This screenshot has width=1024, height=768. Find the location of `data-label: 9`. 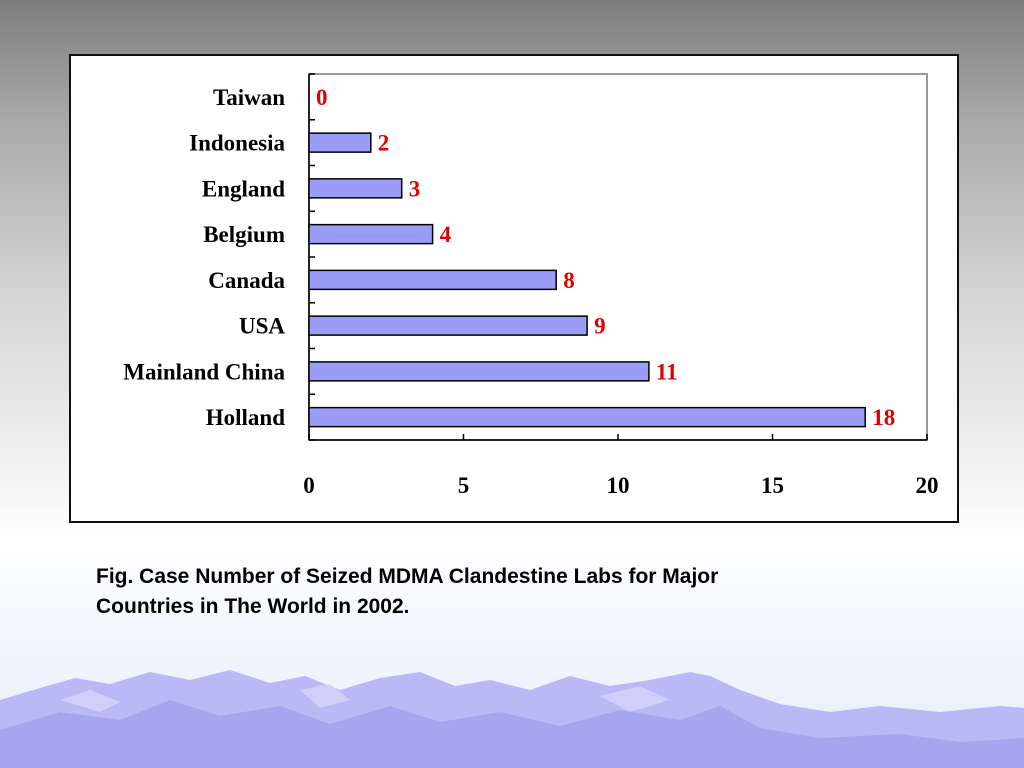

data-label: 9 is located at coordinates (600, 326).